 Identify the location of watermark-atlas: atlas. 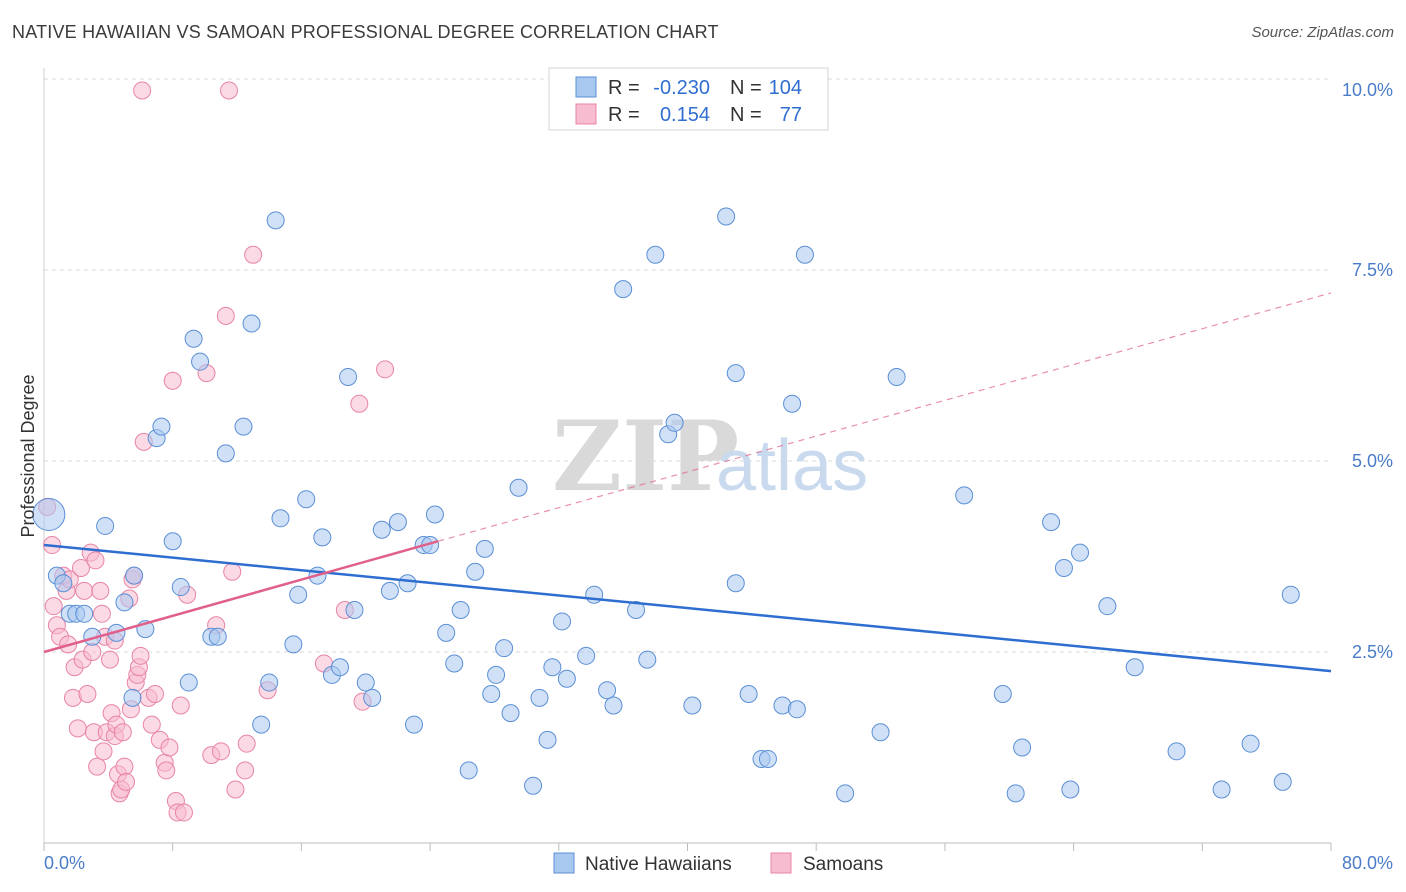
(792, 466).